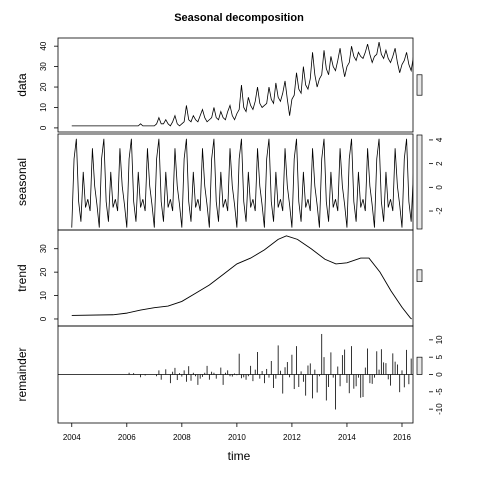  What do you see at coordinates (439, 163) in the screenshot?
I see `y-tick-label-seasonal: 2` at bounding box center [439, 163].